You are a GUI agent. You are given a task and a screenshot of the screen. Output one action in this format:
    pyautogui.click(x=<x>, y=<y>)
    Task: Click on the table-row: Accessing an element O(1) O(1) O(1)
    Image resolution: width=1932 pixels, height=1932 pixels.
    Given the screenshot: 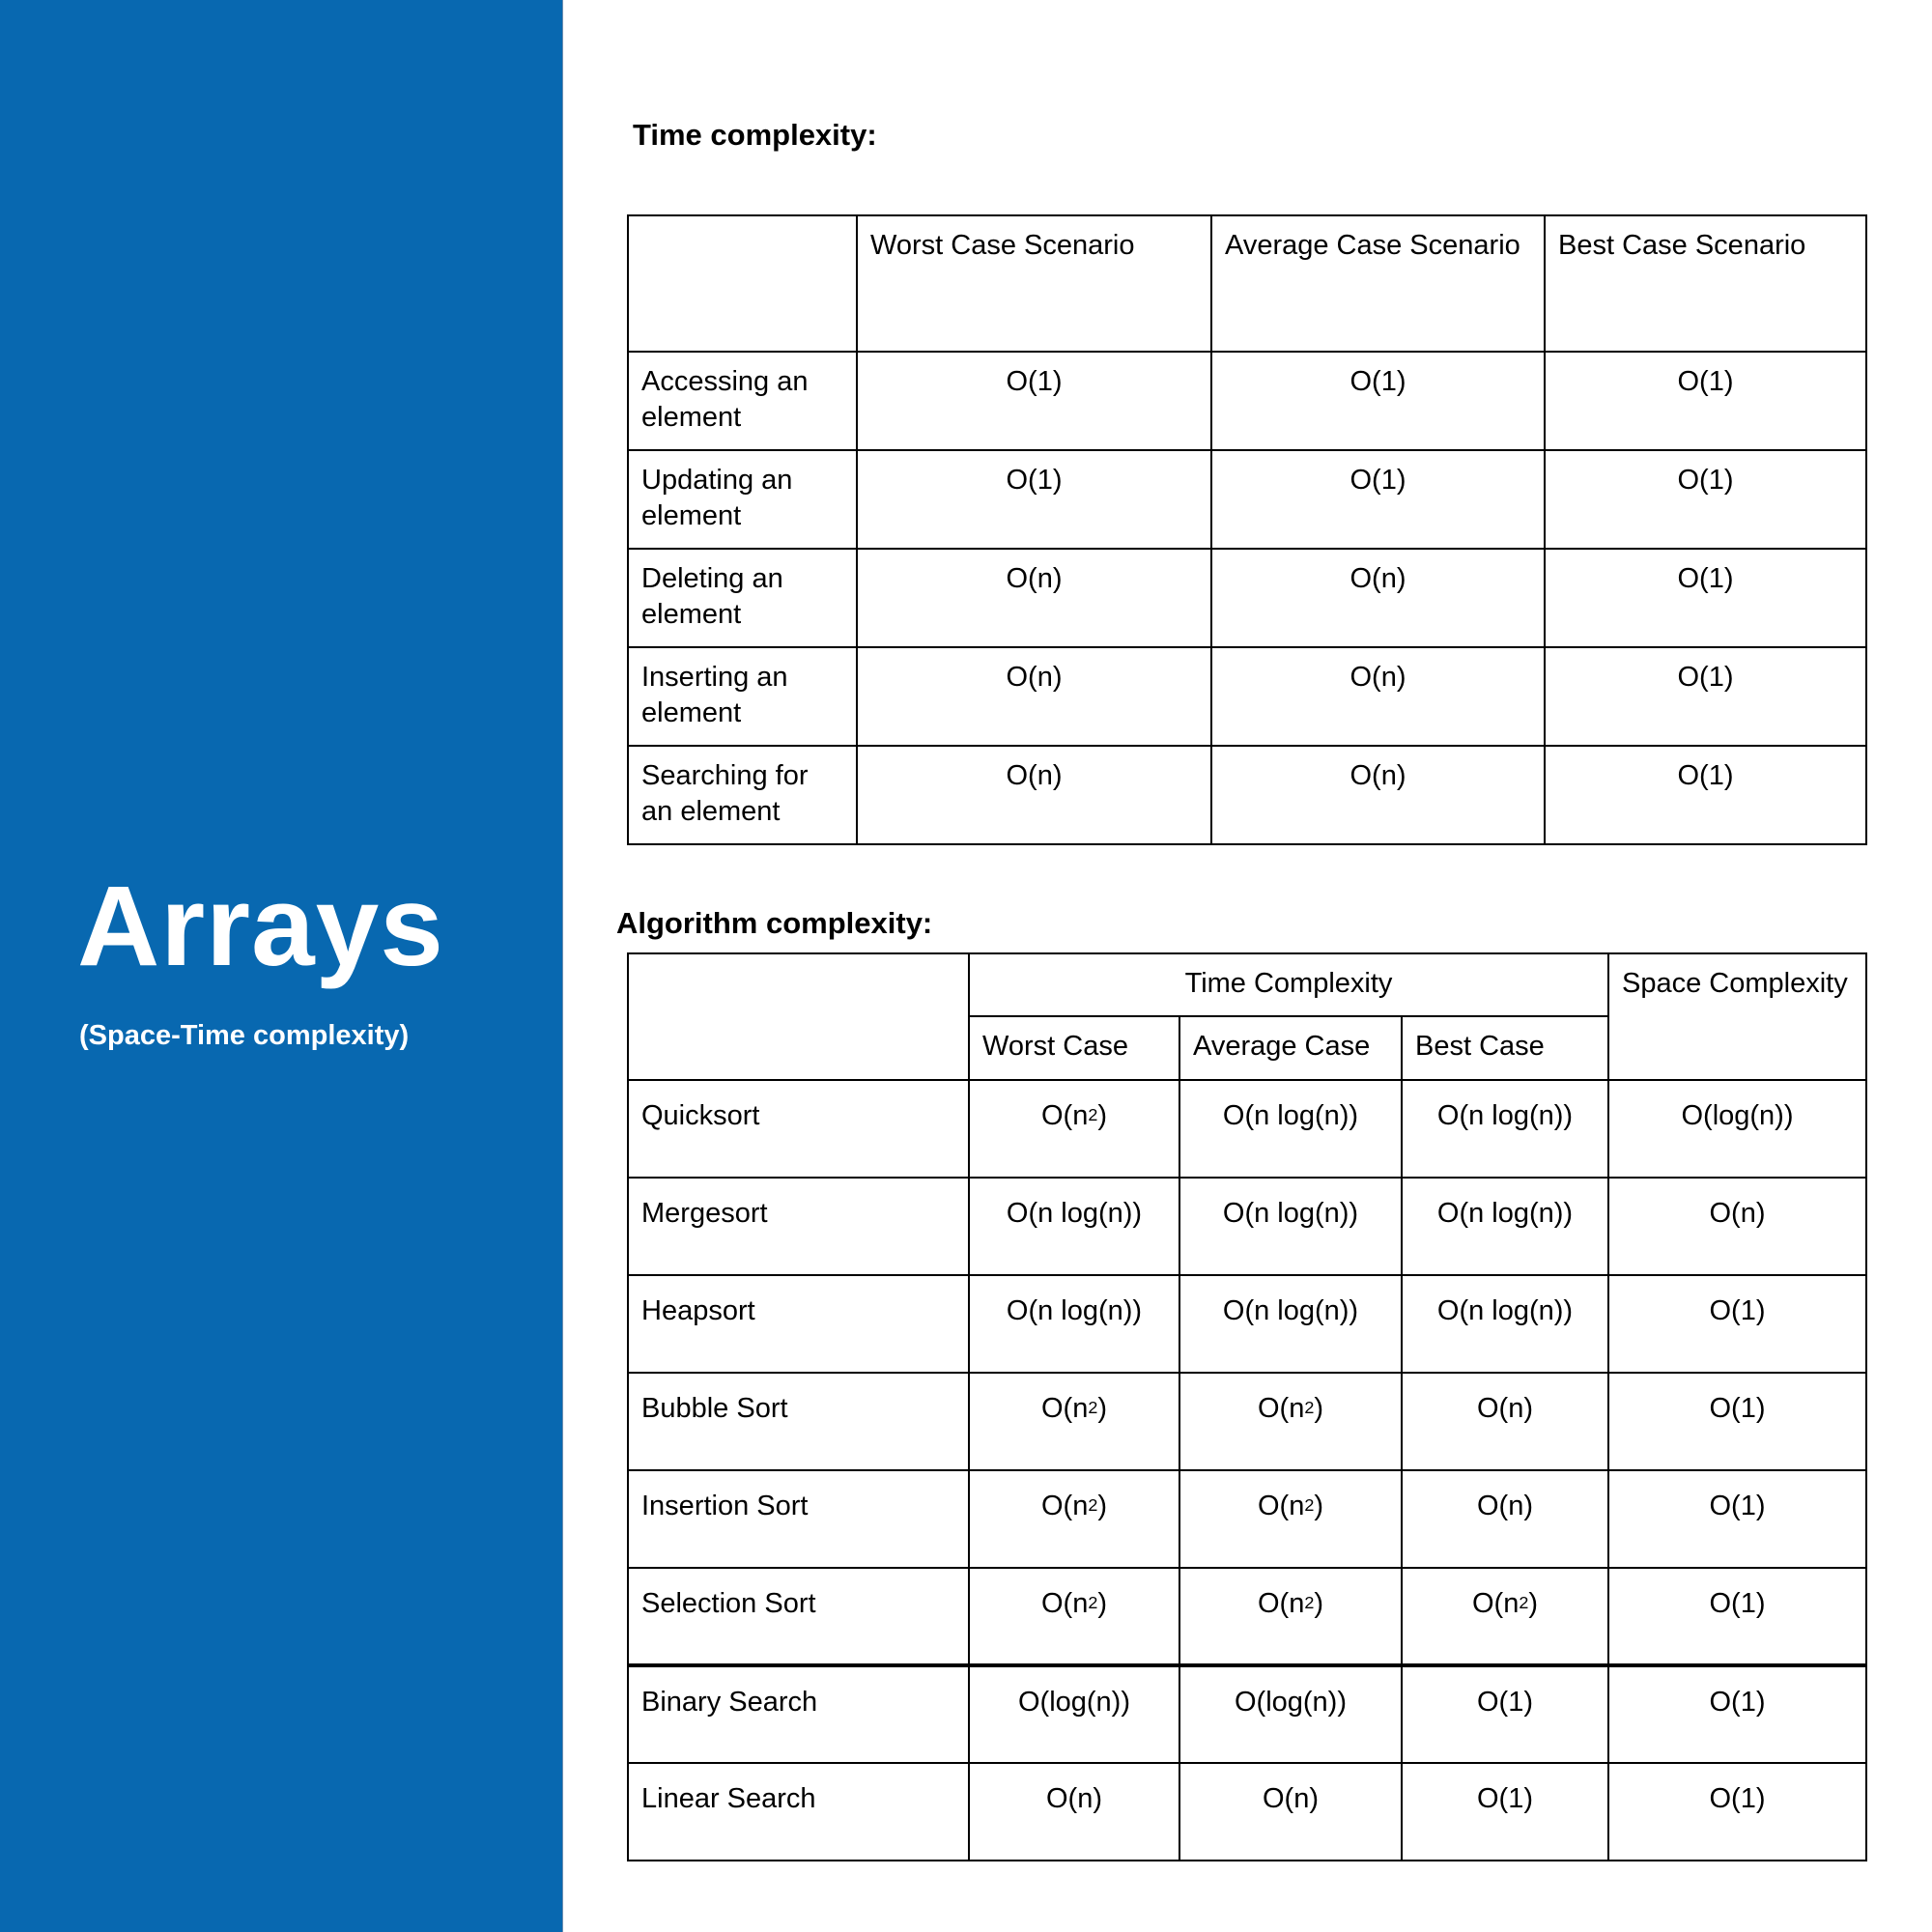 What is the action you would take?
    pyautogui.click(x=1247, y=401)
    